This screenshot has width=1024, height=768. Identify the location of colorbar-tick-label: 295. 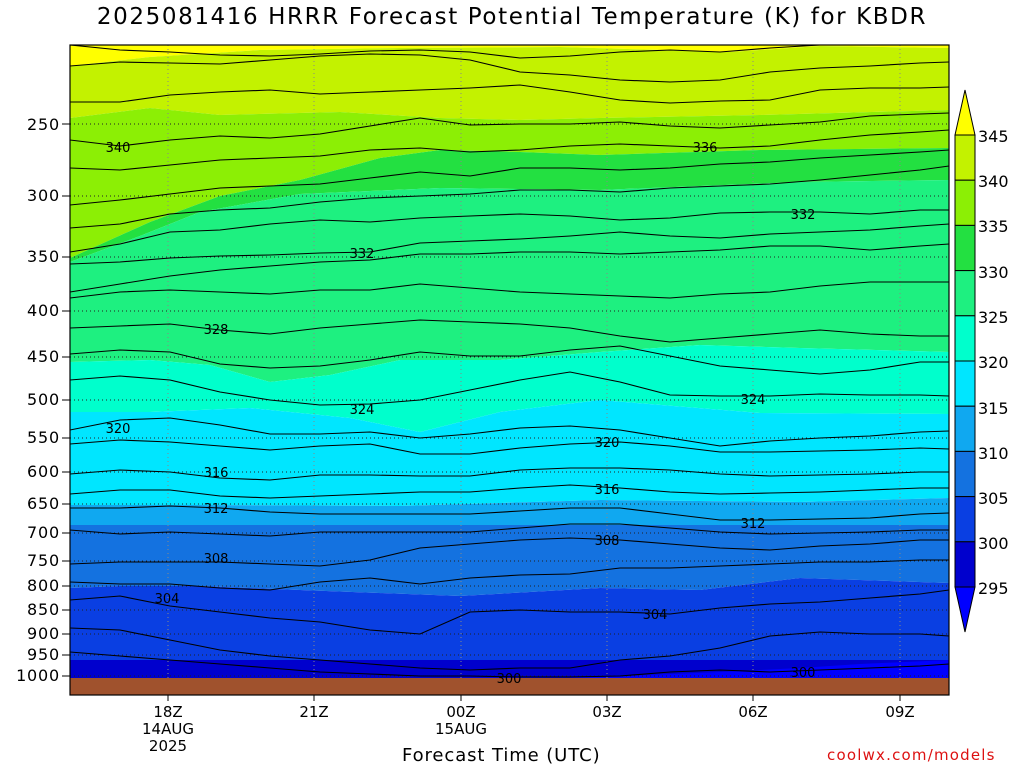
(993, 588).